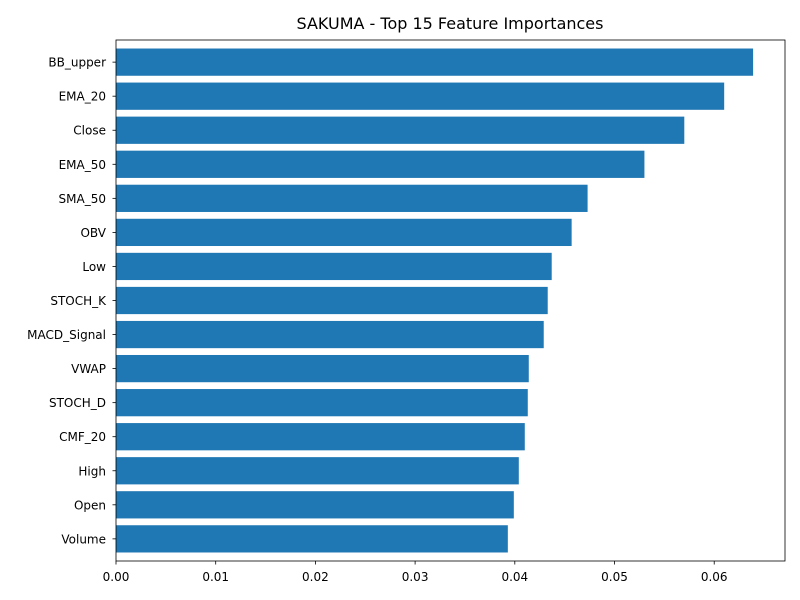 The width and height of the screenshot is (800, 600). What do you see at coordinates (334, 266) in the screenshot?
I see `bar-low` at bounding box center [334, 266].